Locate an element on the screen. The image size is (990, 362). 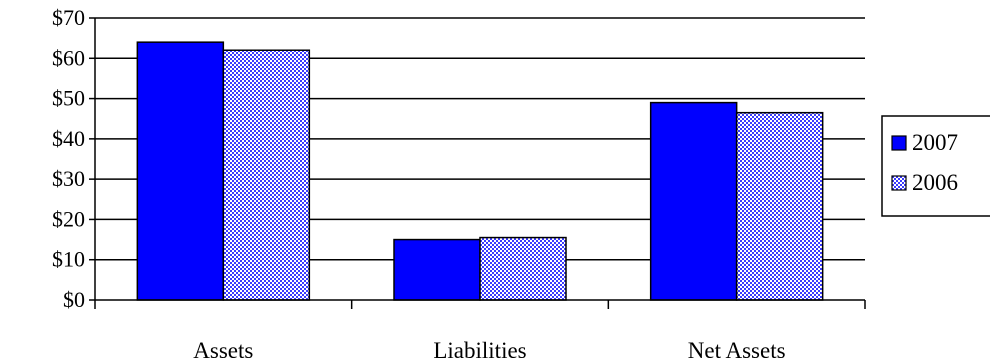
legend-box is located at coordinates (935, 166).